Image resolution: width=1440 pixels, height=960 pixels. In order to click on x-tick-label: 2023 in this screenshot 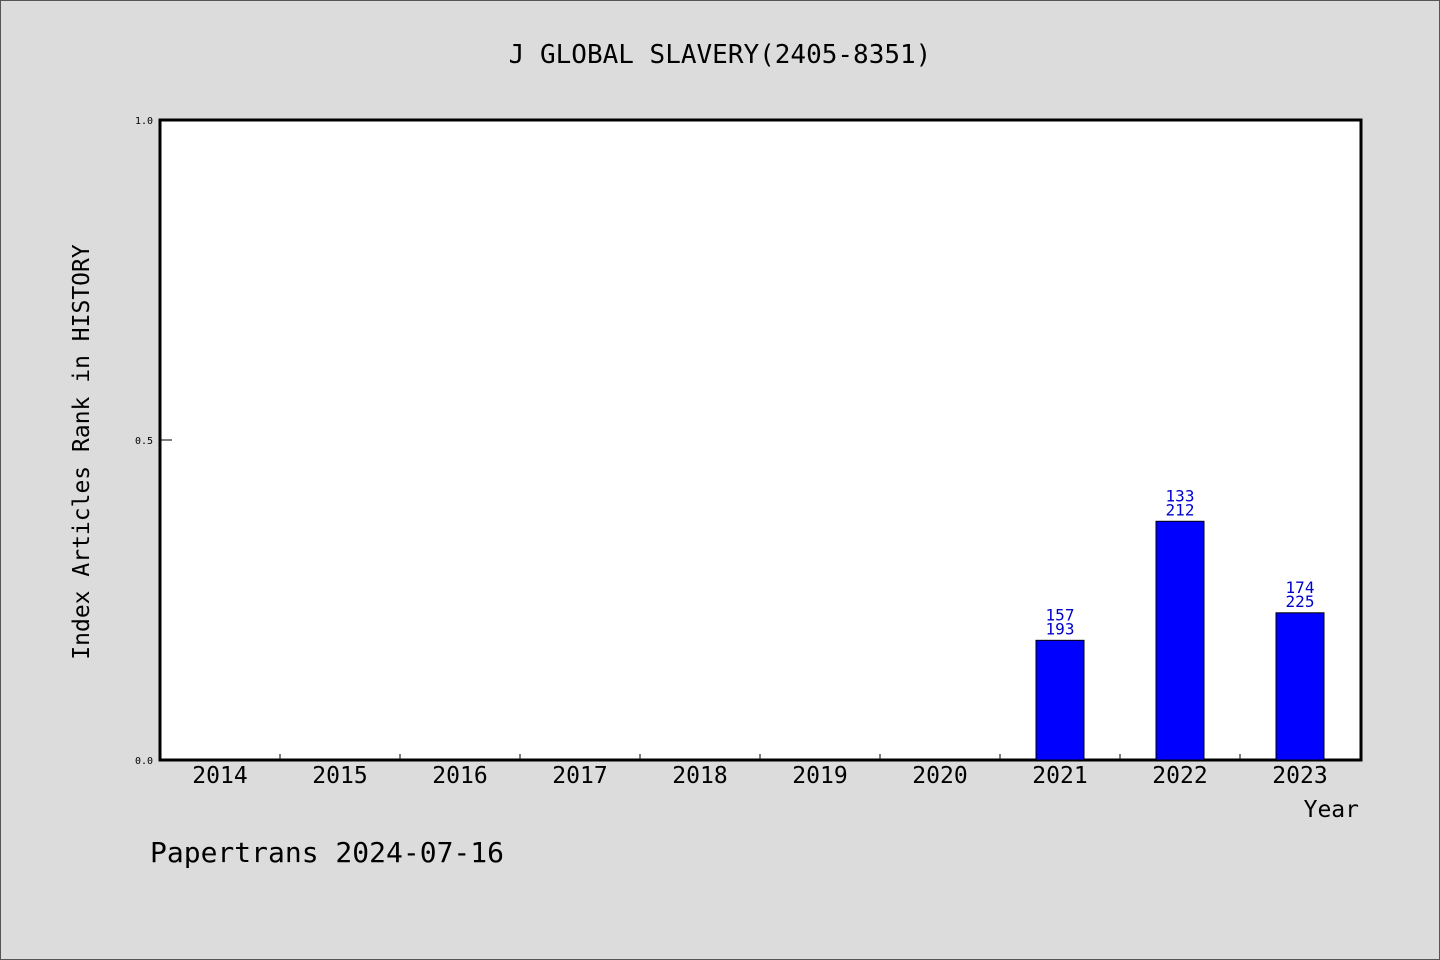, I will do `click(1299, 776)`.